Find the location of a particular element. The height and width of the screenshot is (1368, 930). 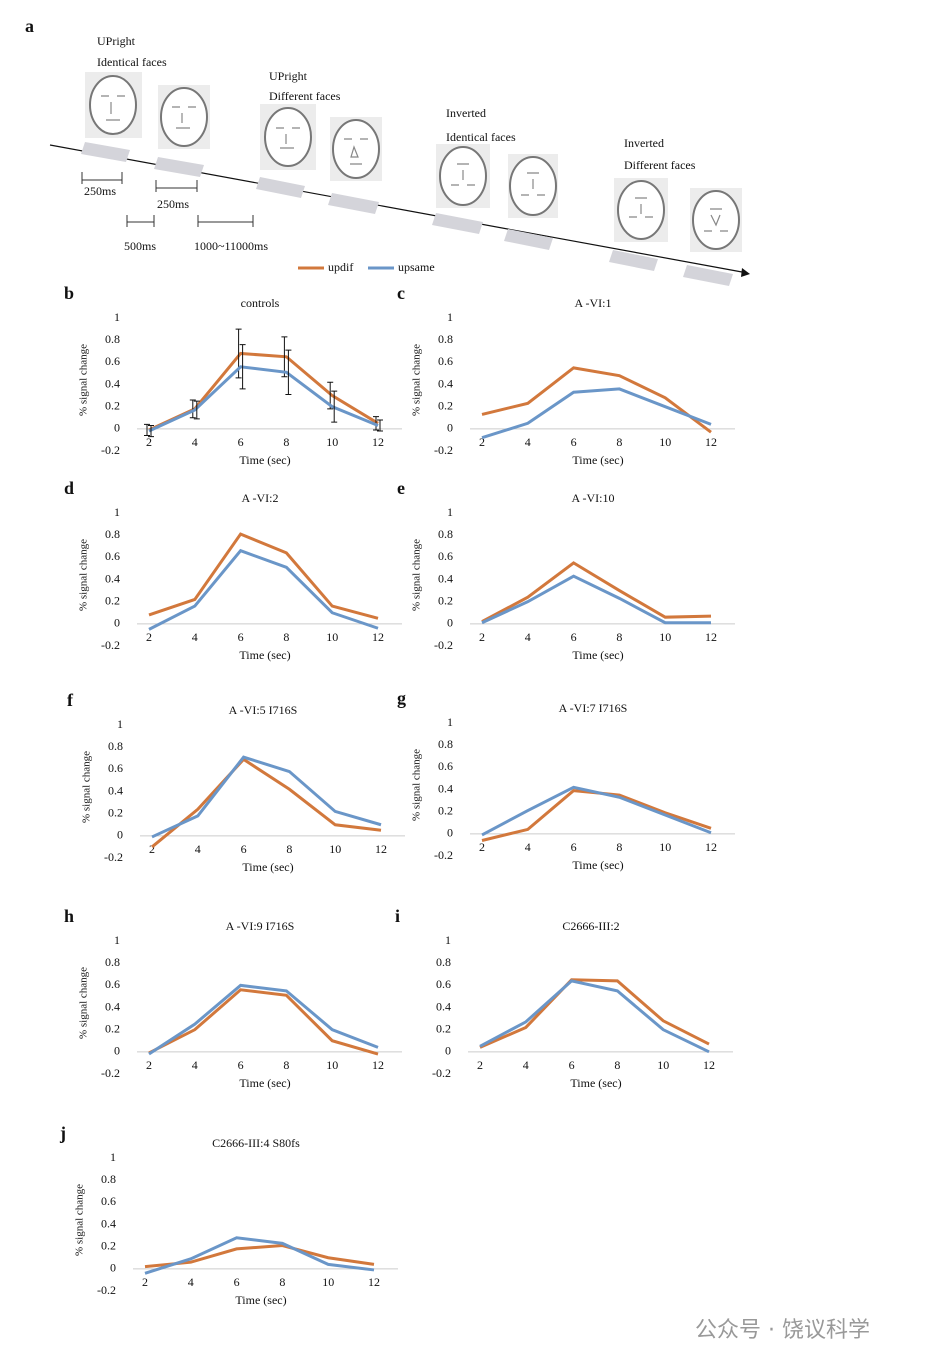

legend-label: upsame is located at coordinates (416, 267).